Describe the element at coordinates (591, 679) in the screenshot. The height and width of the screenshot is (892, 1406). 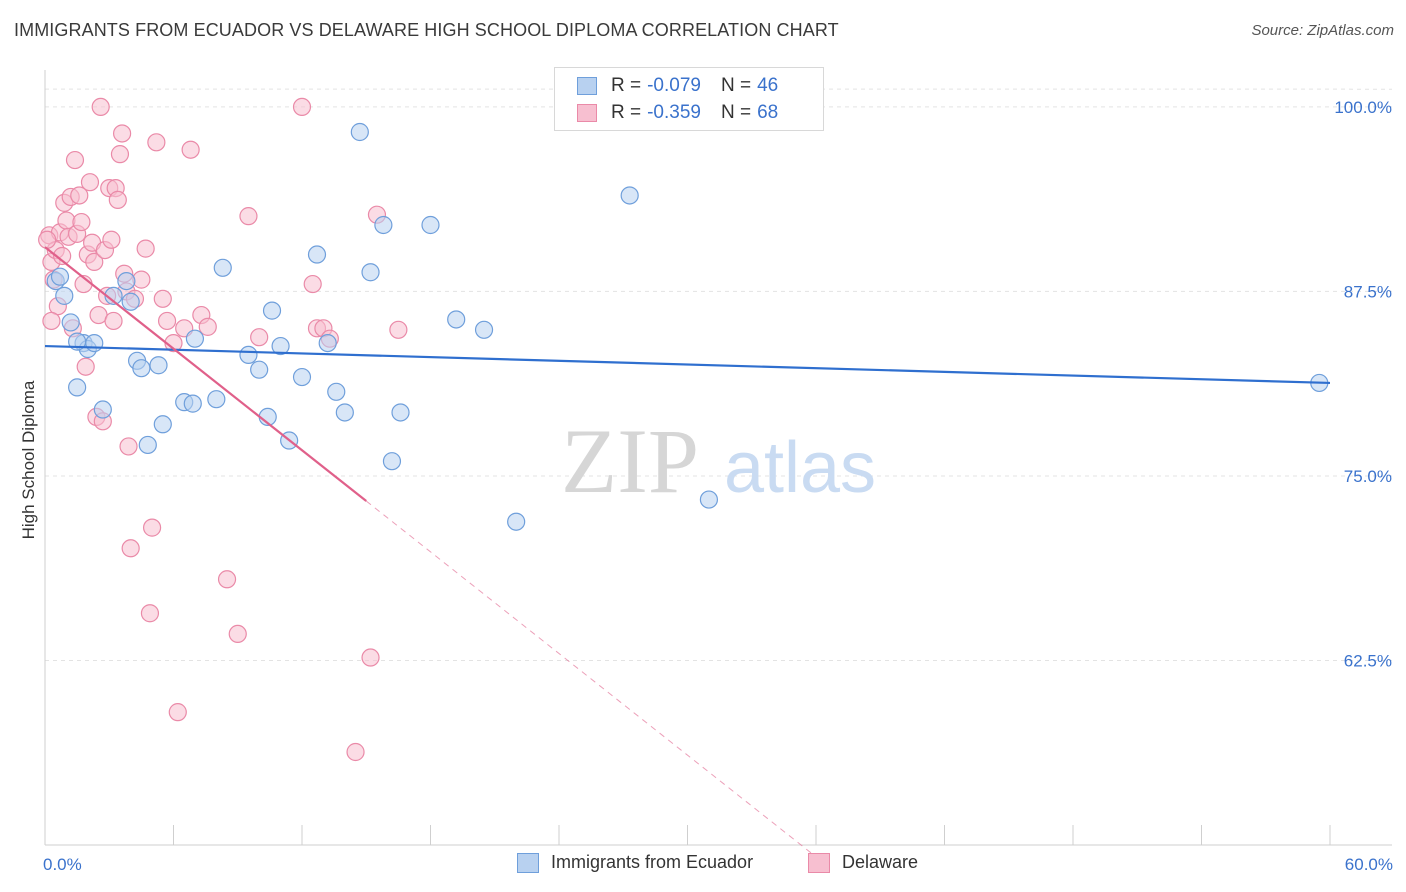
I see `delaware-trend-extension` at that location.